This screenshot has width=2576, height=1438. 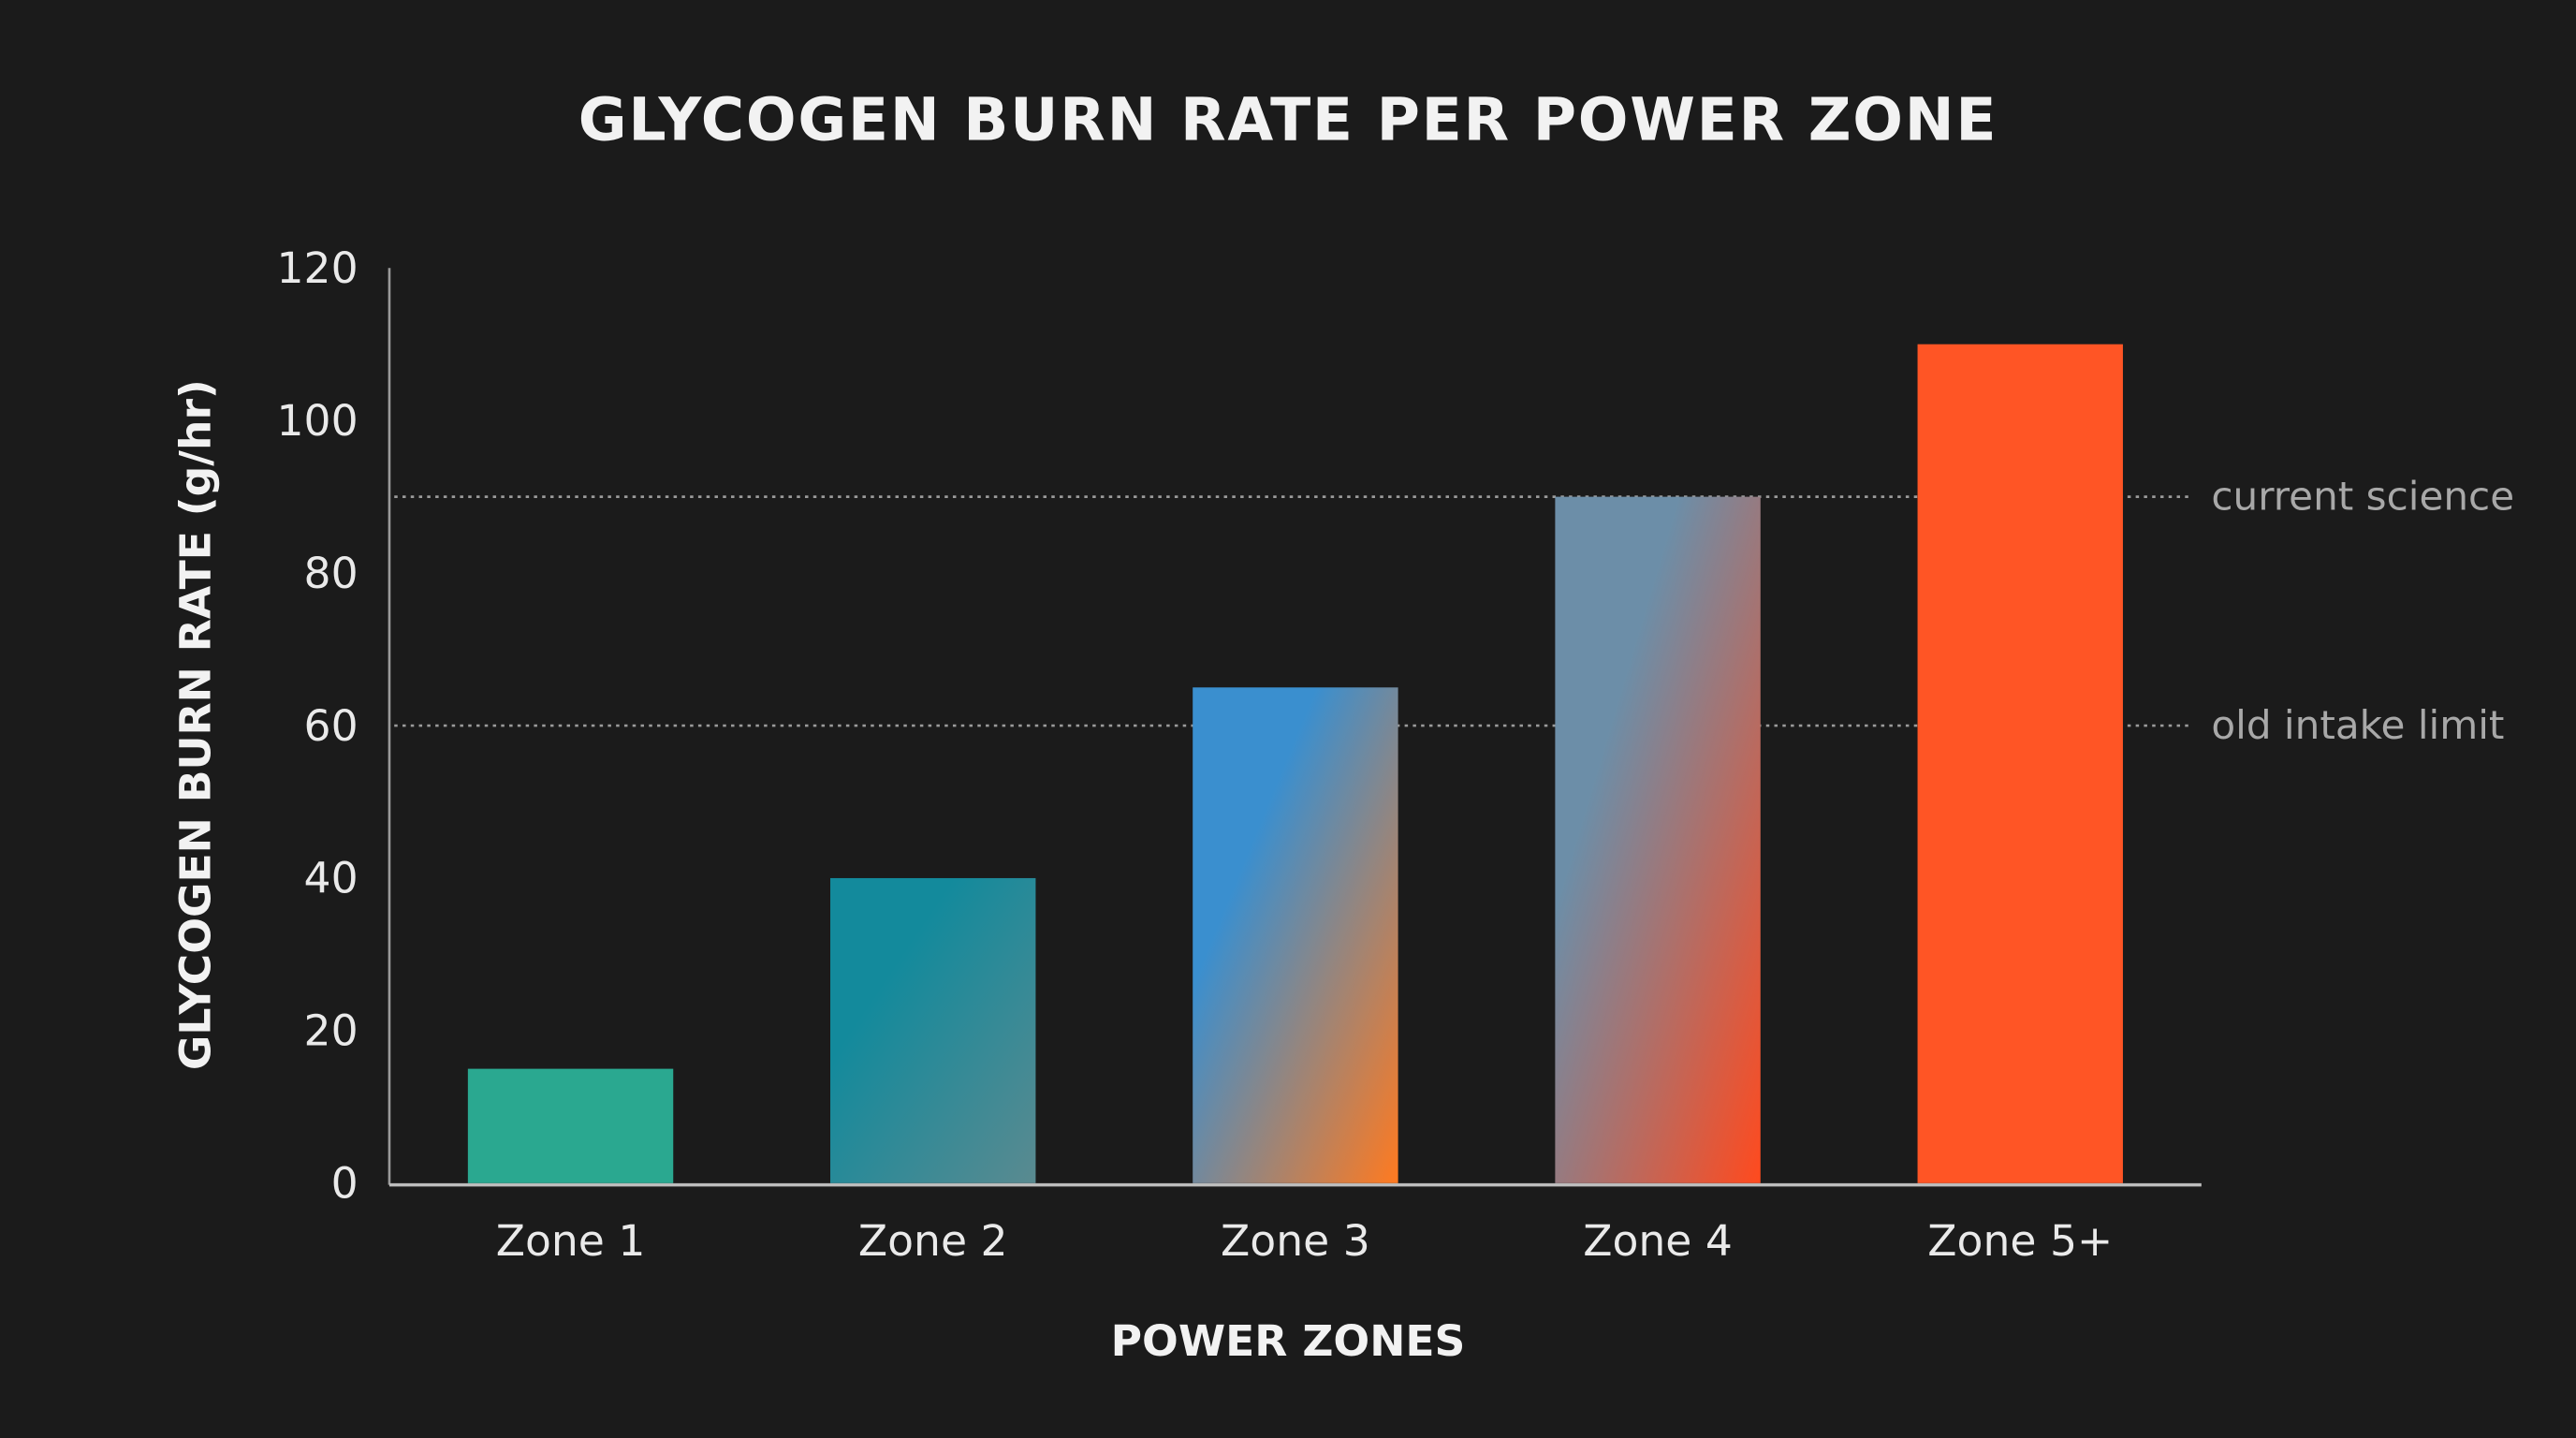 I want to click on x-tick-label: Zone 1, so click(x=571, y=1241).